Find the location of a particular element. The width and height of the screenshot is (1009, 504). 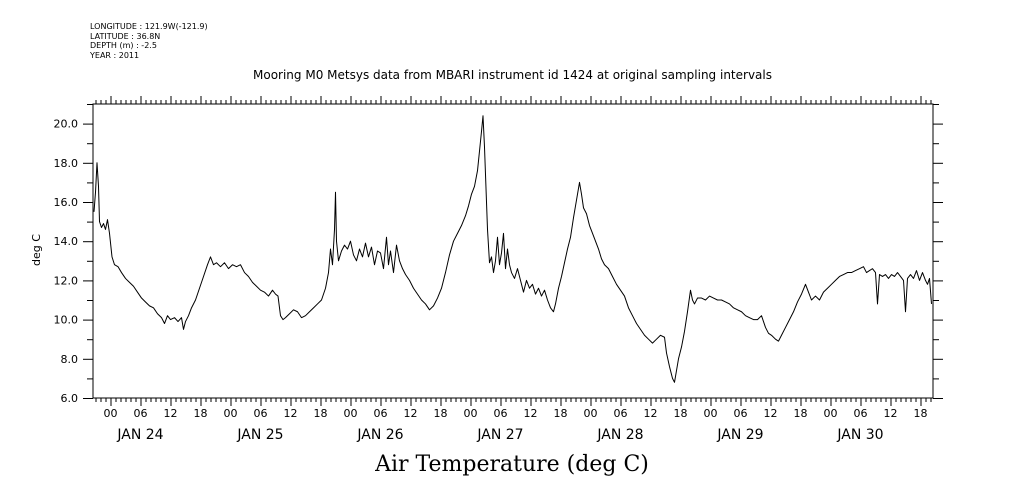

y-tick-label: 16.0 is located at coordinates (66, 202).